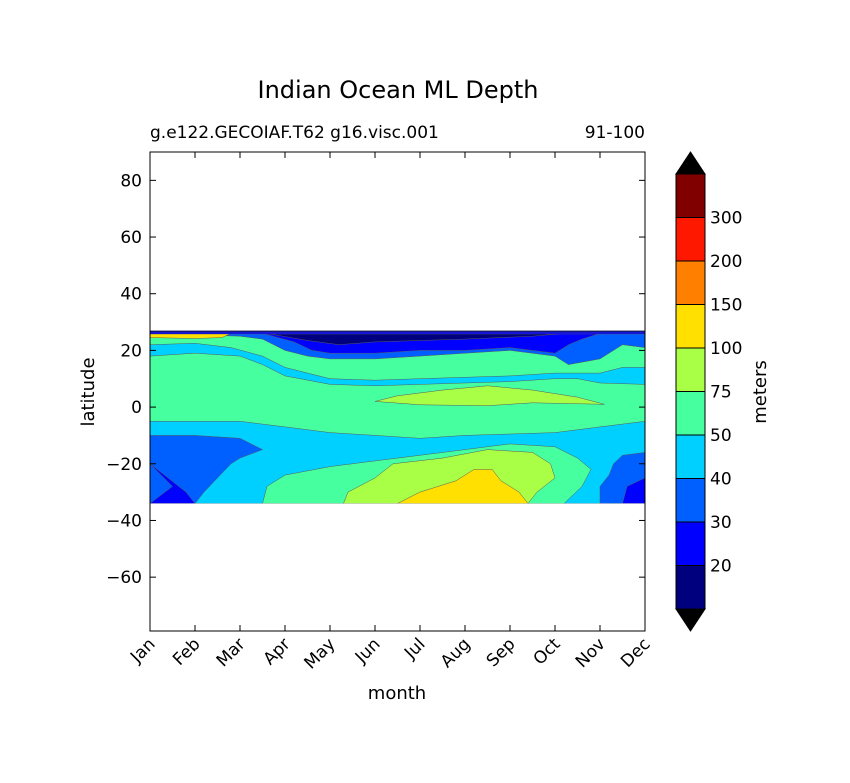 The image size is (850, 783). Describe the element at coordinates (721, 436) in the screenshot. I see `colorbar-tick-label: 50` at that location.